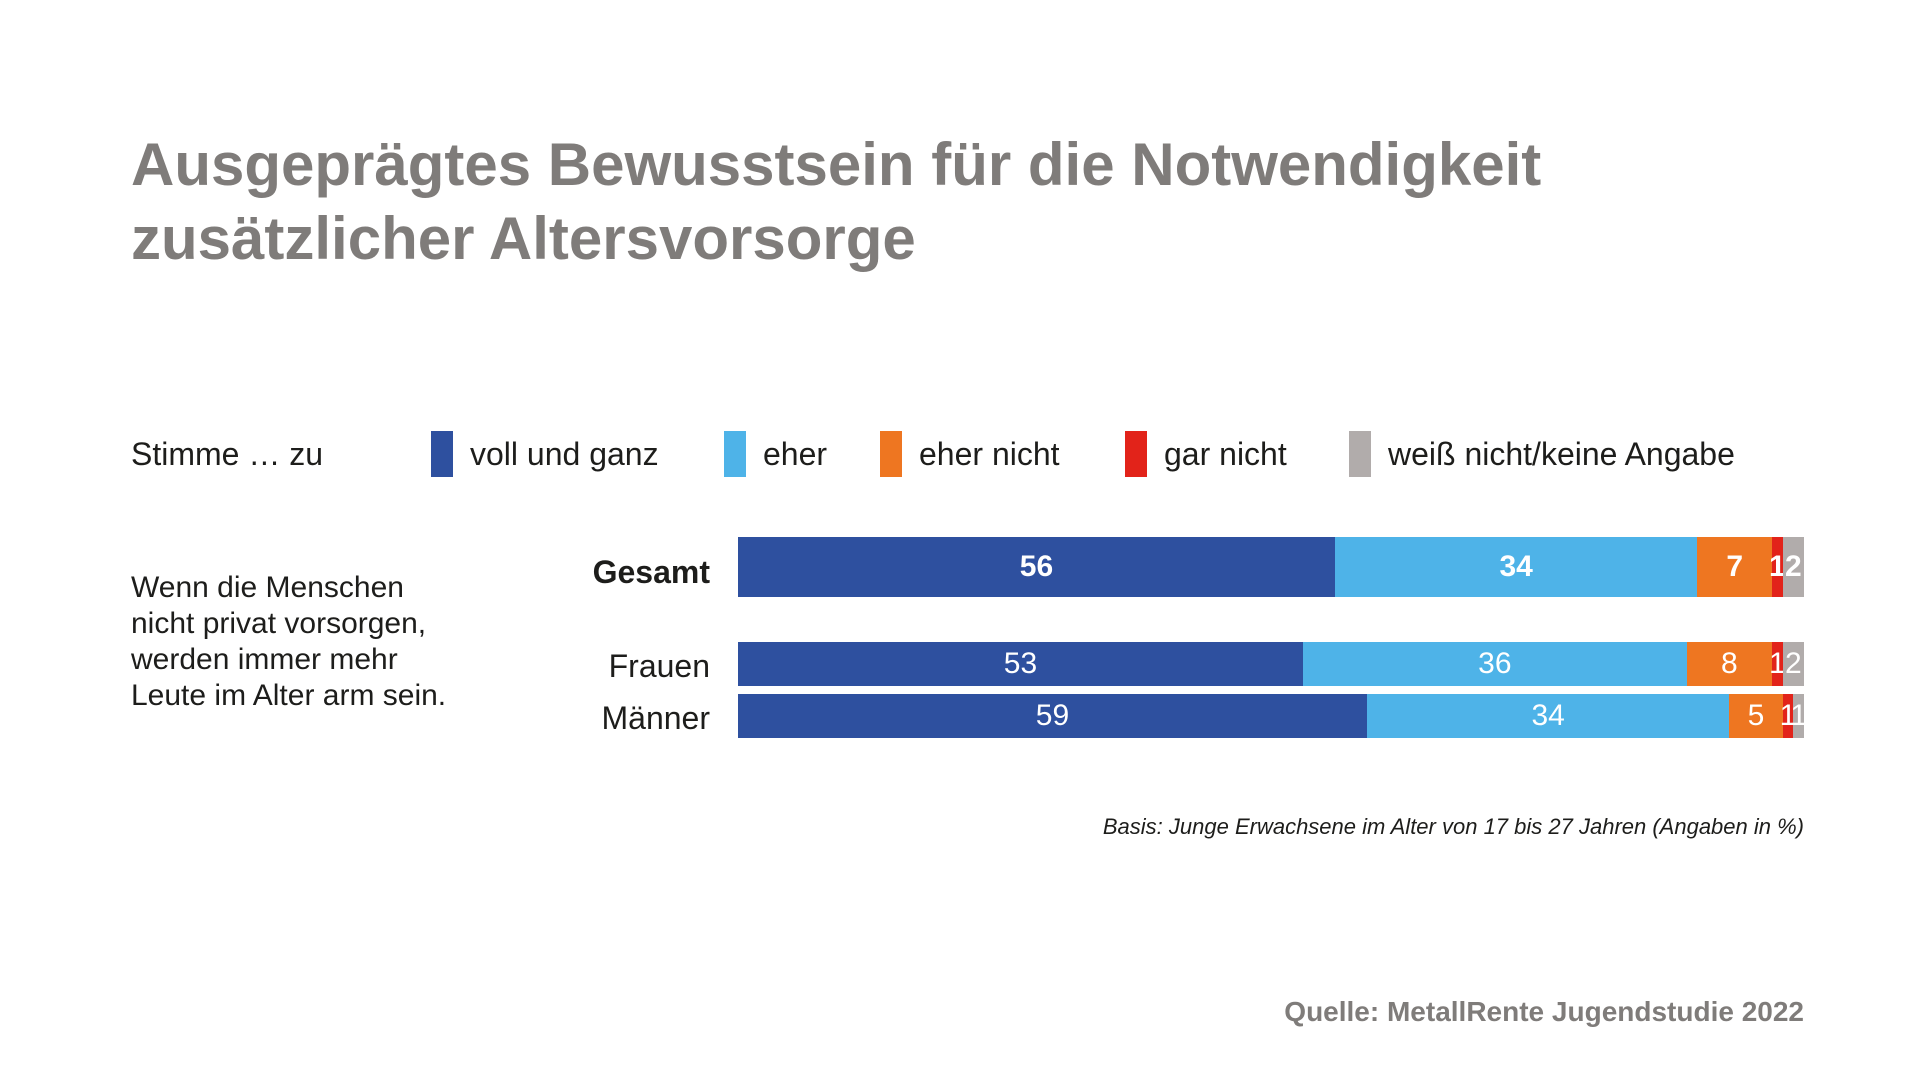  I want to click on bar-segment-maenner-gar-nicht: 1, so click(1788, 716).